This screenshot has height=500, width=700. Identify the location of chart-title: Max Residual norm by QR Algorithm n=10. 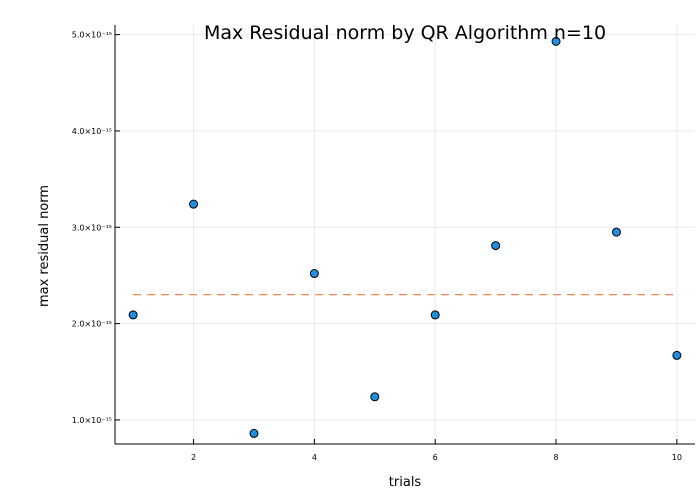
(405, 33).